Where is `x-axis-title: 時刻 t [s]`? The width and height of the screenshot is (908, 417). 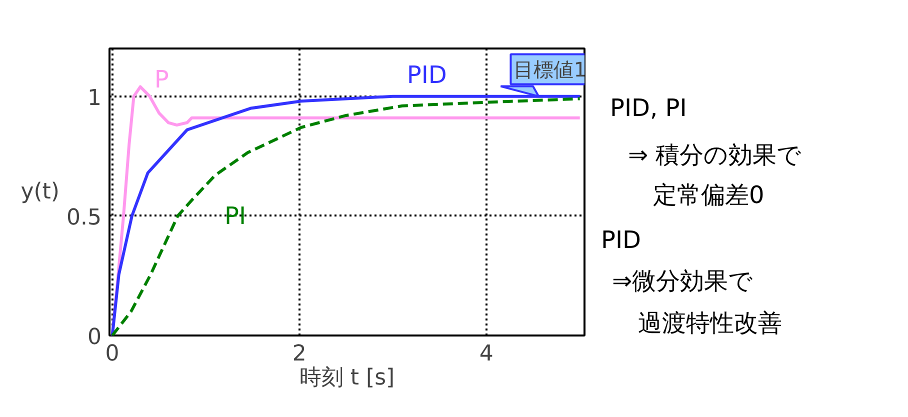 x-axis-title: 時刻 t [s] is located at coordinates (347, 378).